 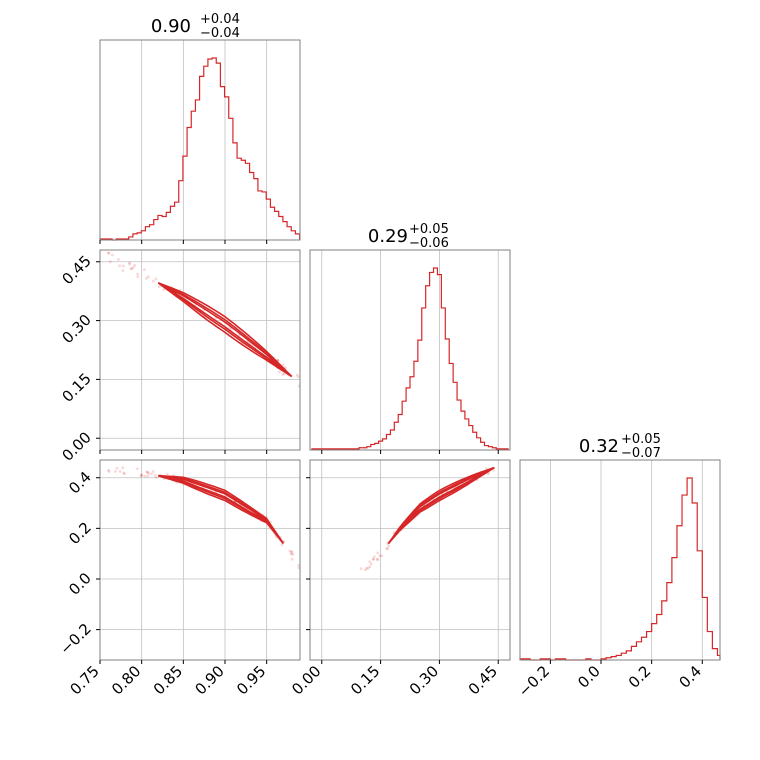 I want to click on title-param-0-plus: +0.04, so click(x=220, y=19).